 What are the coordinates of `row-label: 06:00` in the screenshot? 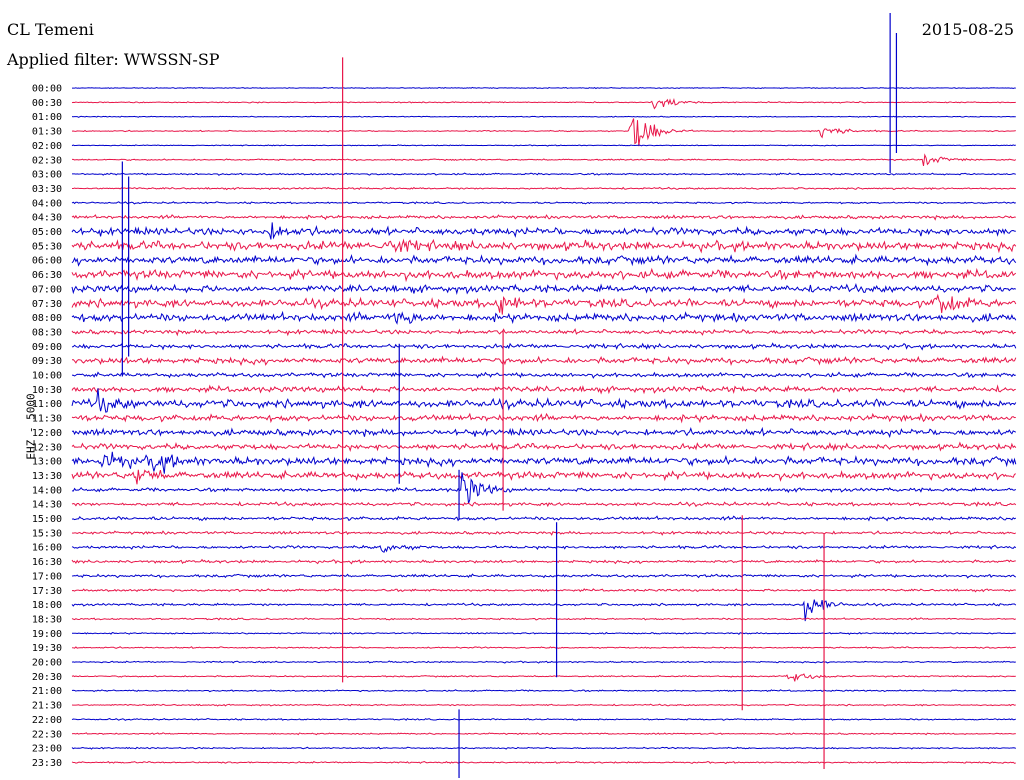 It's located at (47, 261).